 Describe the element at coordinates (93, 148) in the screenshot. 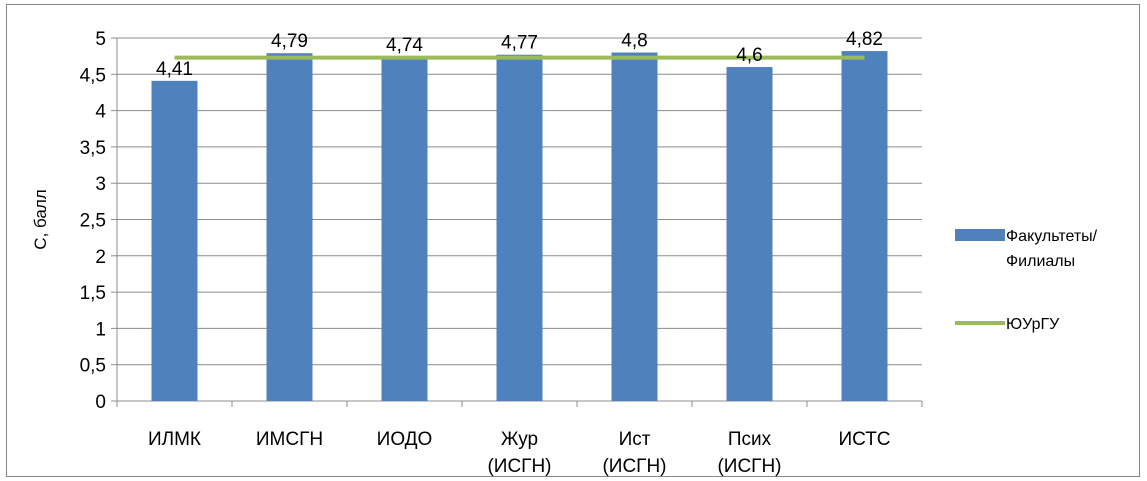

I see `y-tick-label: 3,5` at that location.